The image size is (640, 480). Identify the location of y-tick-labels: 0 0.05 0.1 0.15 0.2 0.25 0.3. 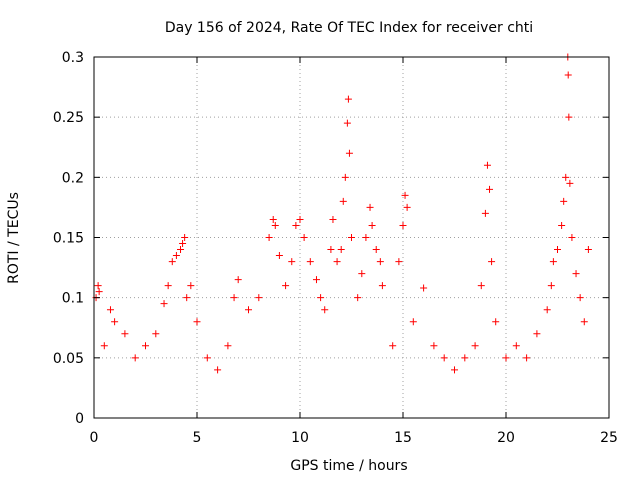
(68, 238).